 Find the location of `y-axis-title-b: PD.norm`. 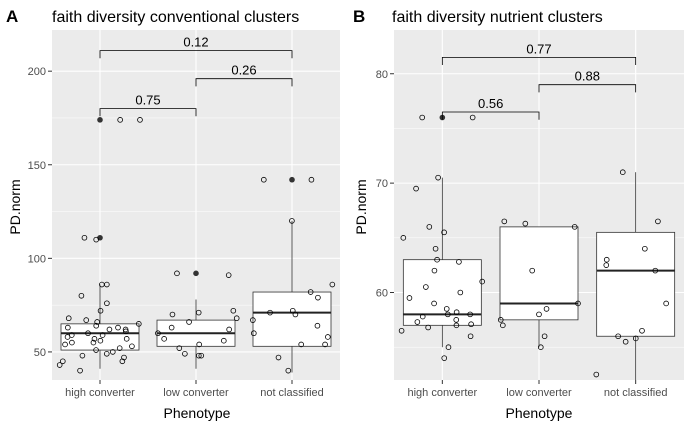

y-axis-title-b: PD.norm is located at coordinates (361, 206).